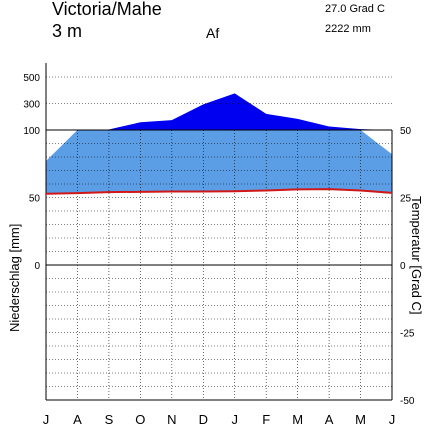 The width and height of the screenshot is (438, 428). Describe the element at coordinates (407, 334) in the screenshot. I see `temp-tick-label: -25` at that location.